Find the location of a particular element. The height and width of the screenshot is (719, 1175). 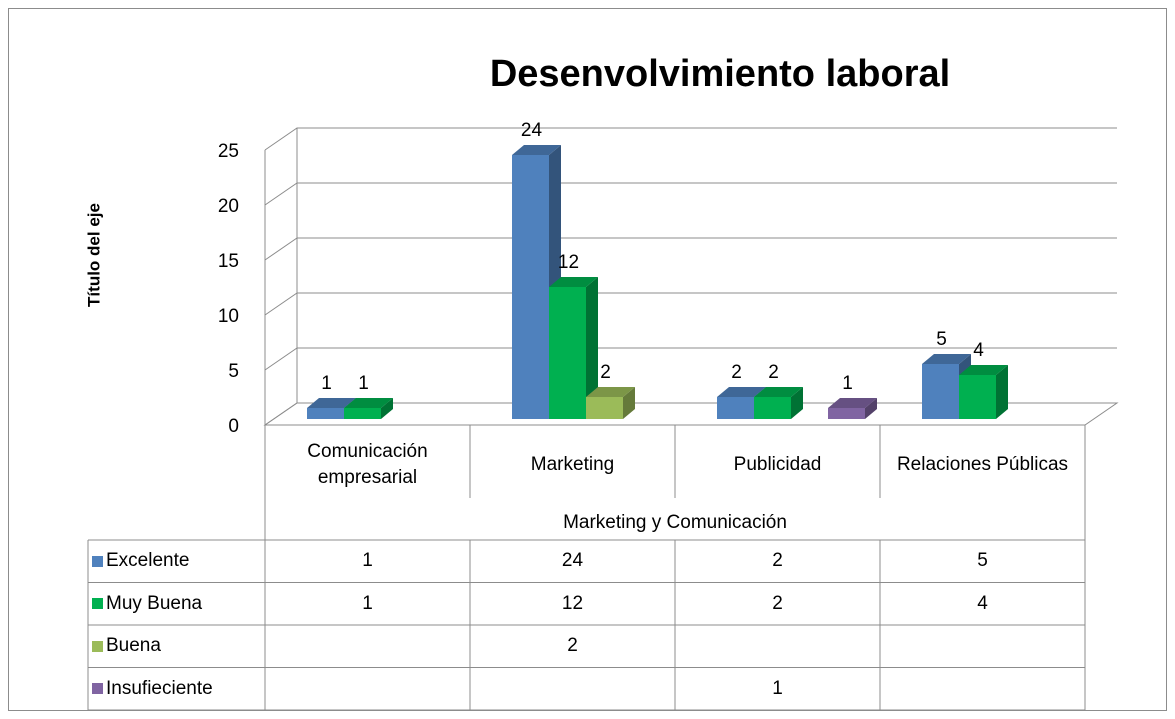

data-label: 12 is located at coordinates (568, 262).